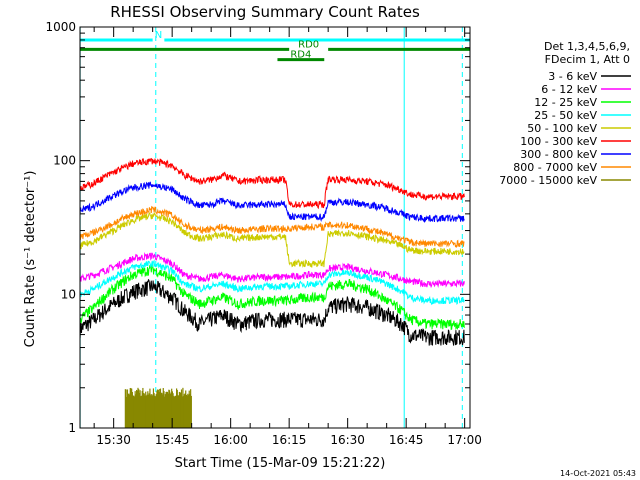  I want to click on legend-entry-label: 100 - 300 keV, so click(558, 141).